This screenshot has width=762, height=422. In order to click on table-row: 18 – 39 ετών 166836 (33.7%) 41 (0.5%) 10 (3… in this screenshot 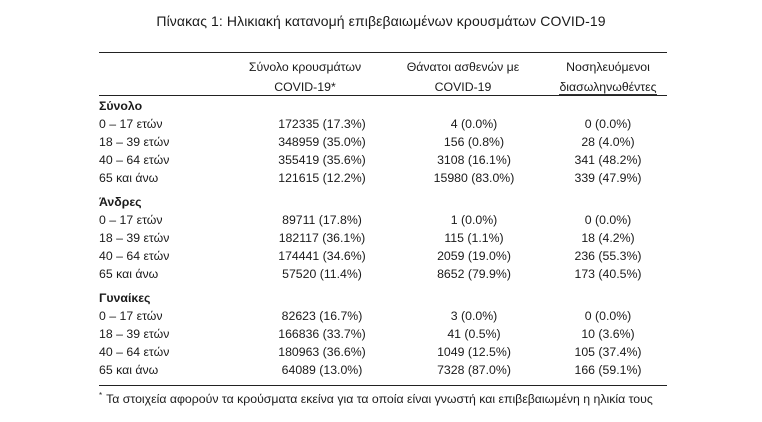, I will do `click(383, 334)`.